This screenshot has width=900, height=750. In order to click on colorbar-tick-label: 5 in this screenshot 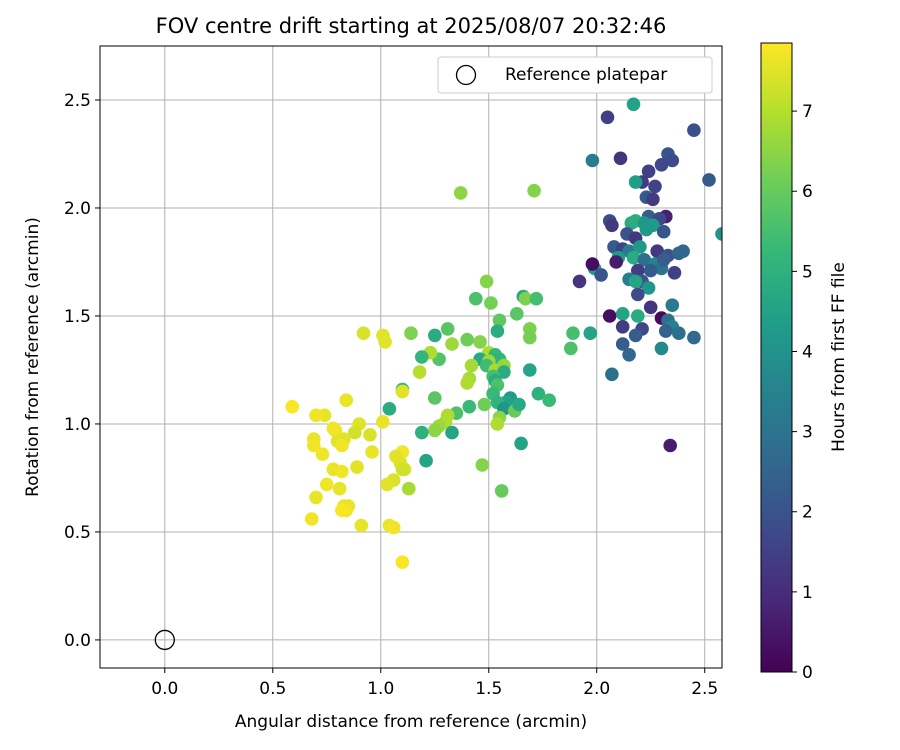, I will do `click(807, 272)`.